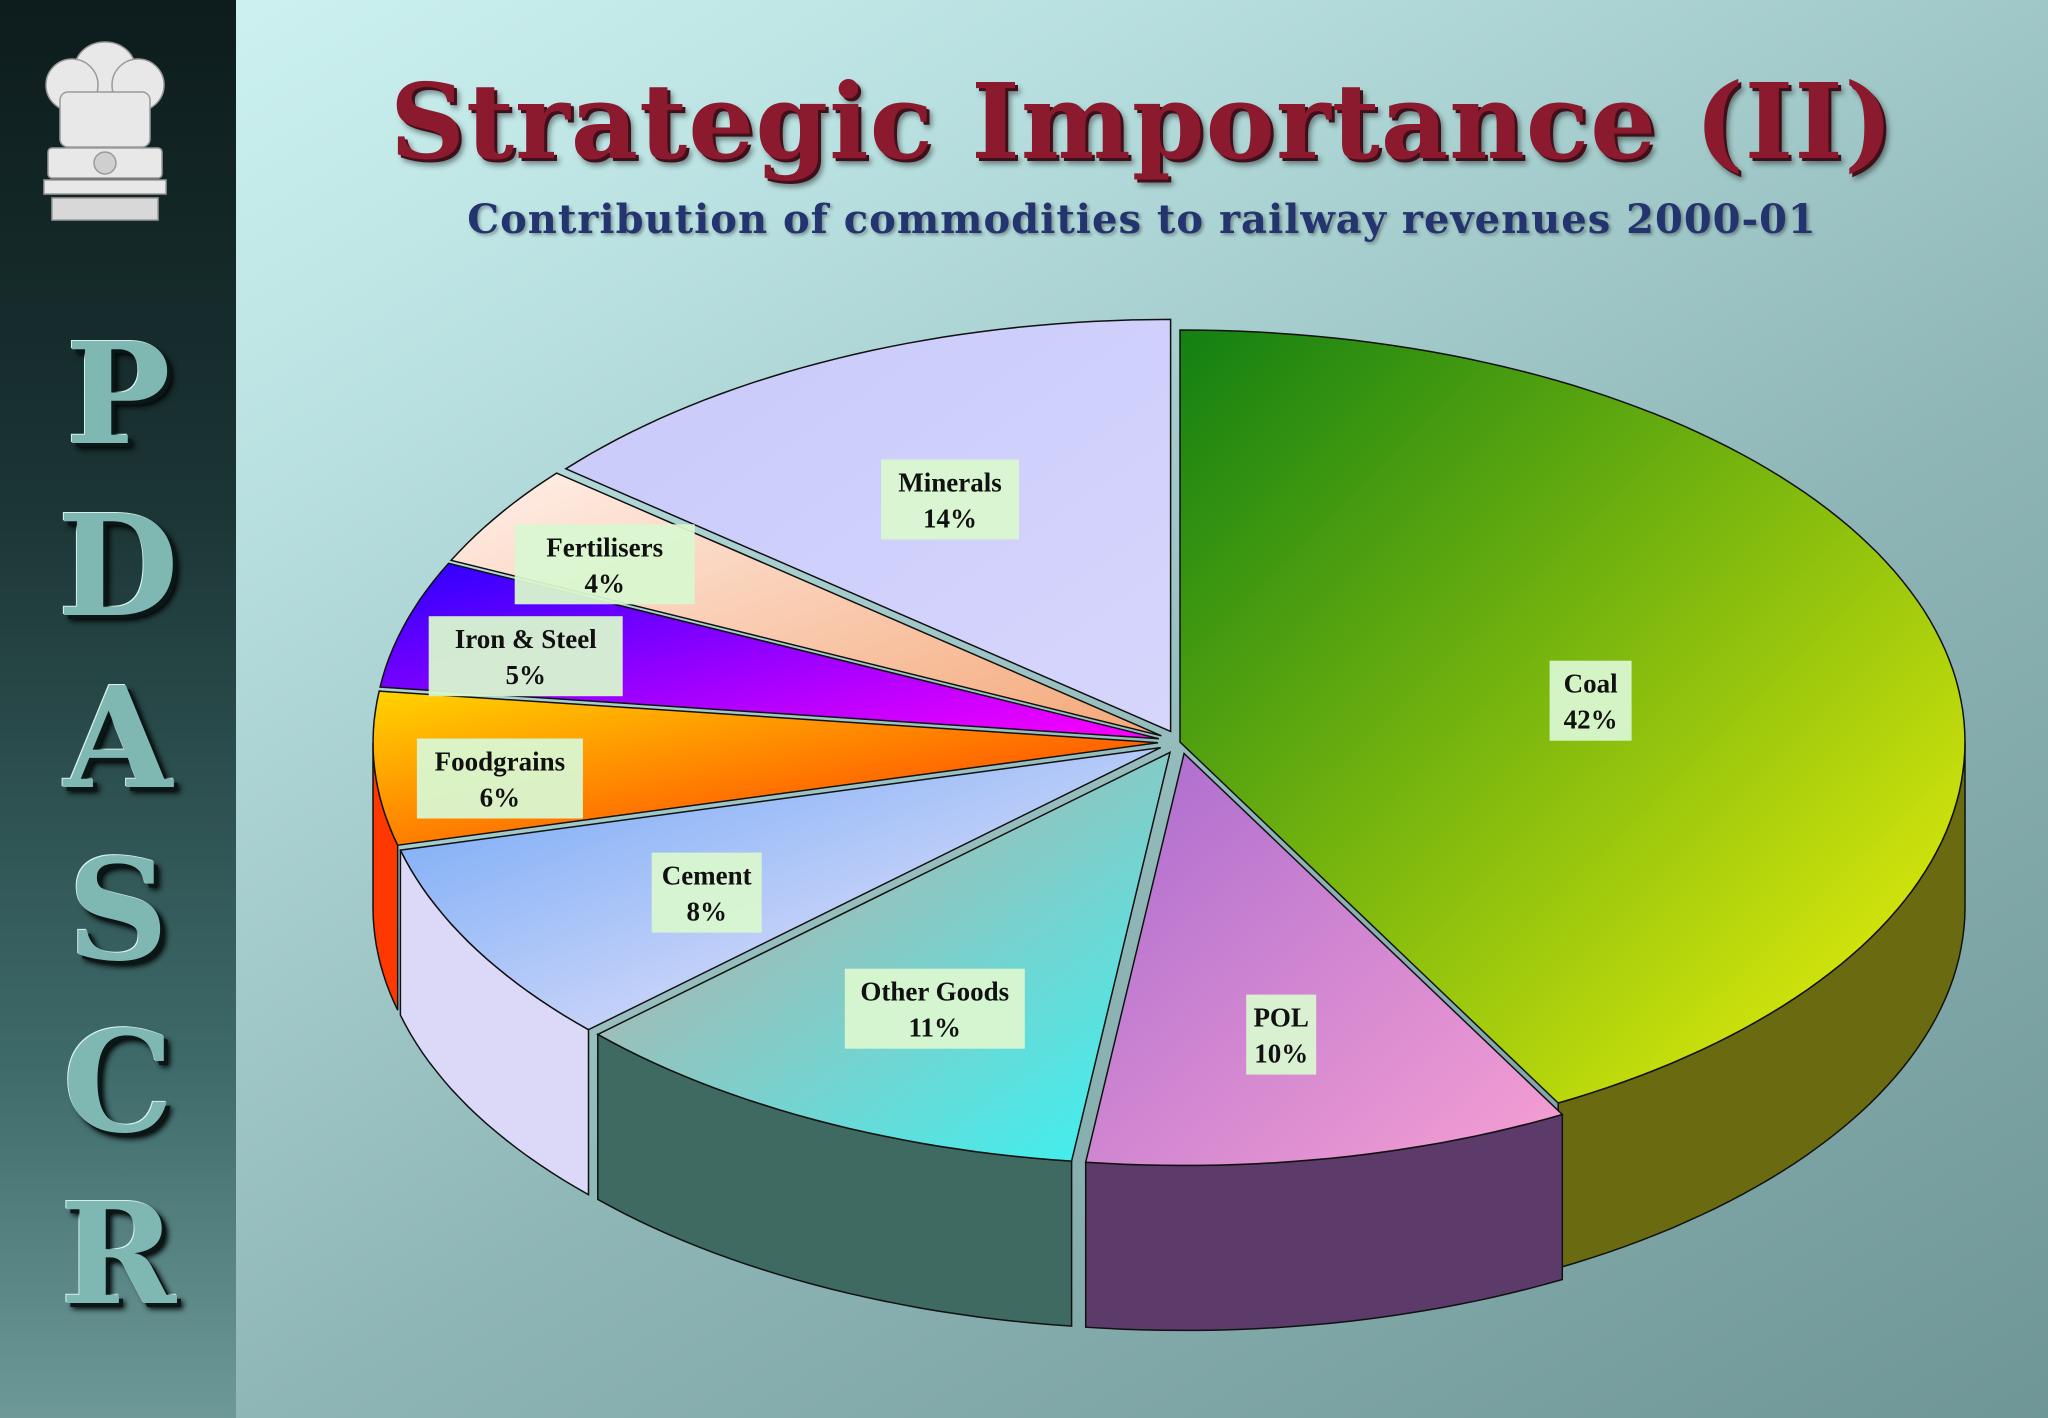  What do you see at coordinates (868, 525) in the screenshot?
I see `pie-slice-minerals` at bounding box center [868, 525].